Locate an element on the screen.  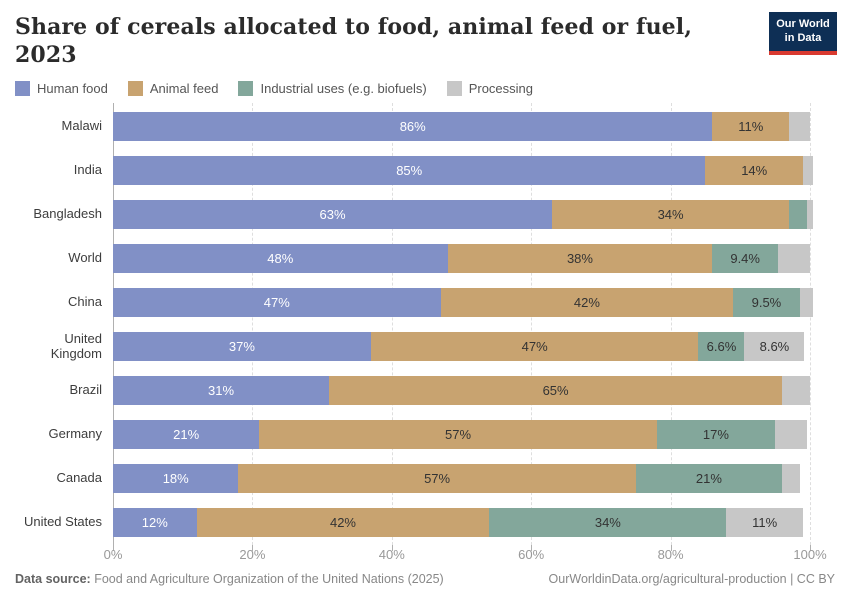
bar-row: United Kingdom 37% 47% 6.6% 8.6% is located at coordinates (425, 346).